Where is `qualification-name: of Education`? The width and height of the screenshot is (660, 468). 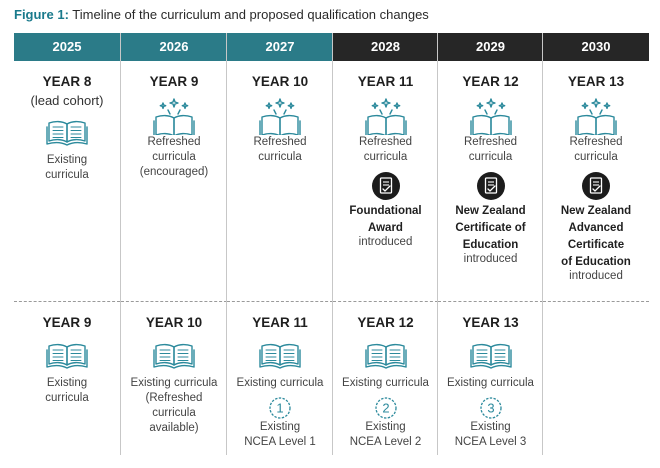
qualification-name: of Education is located at coordinates (596, 262).